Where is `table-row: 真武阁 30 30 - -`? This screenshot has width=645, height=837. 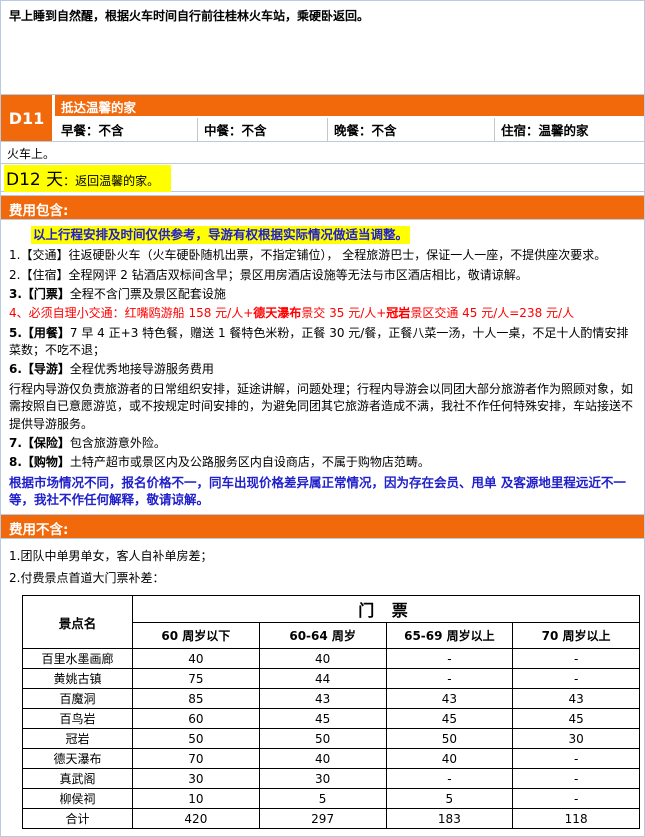
table-row: 真武阁 30 30 - - is located at coordinates (331, 779).